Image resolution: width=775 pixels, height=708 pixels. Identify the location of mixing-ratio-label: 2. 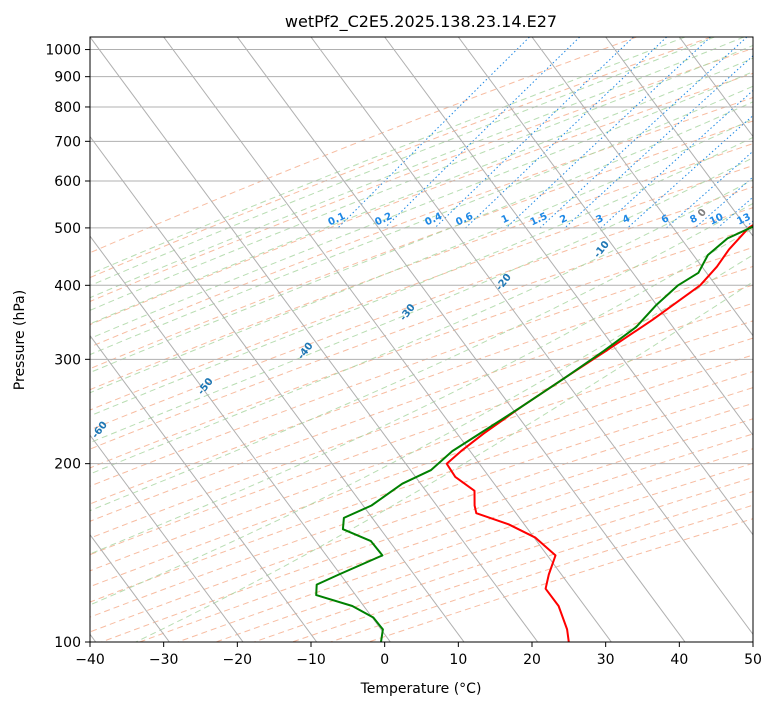
(563, 219).